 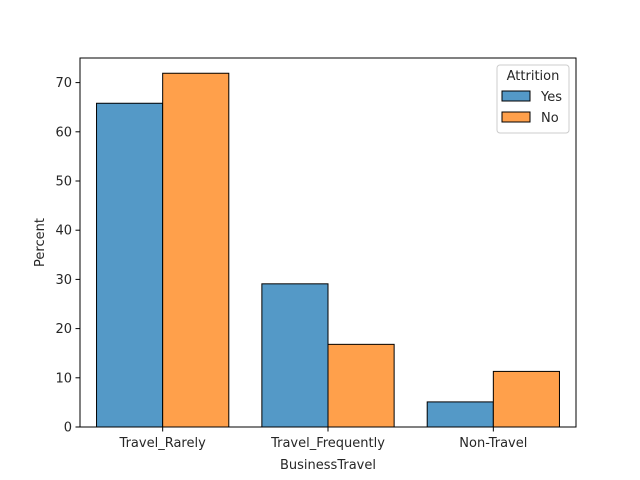 I want to click on y-tick-label: 10, so click(x=63, y=378).